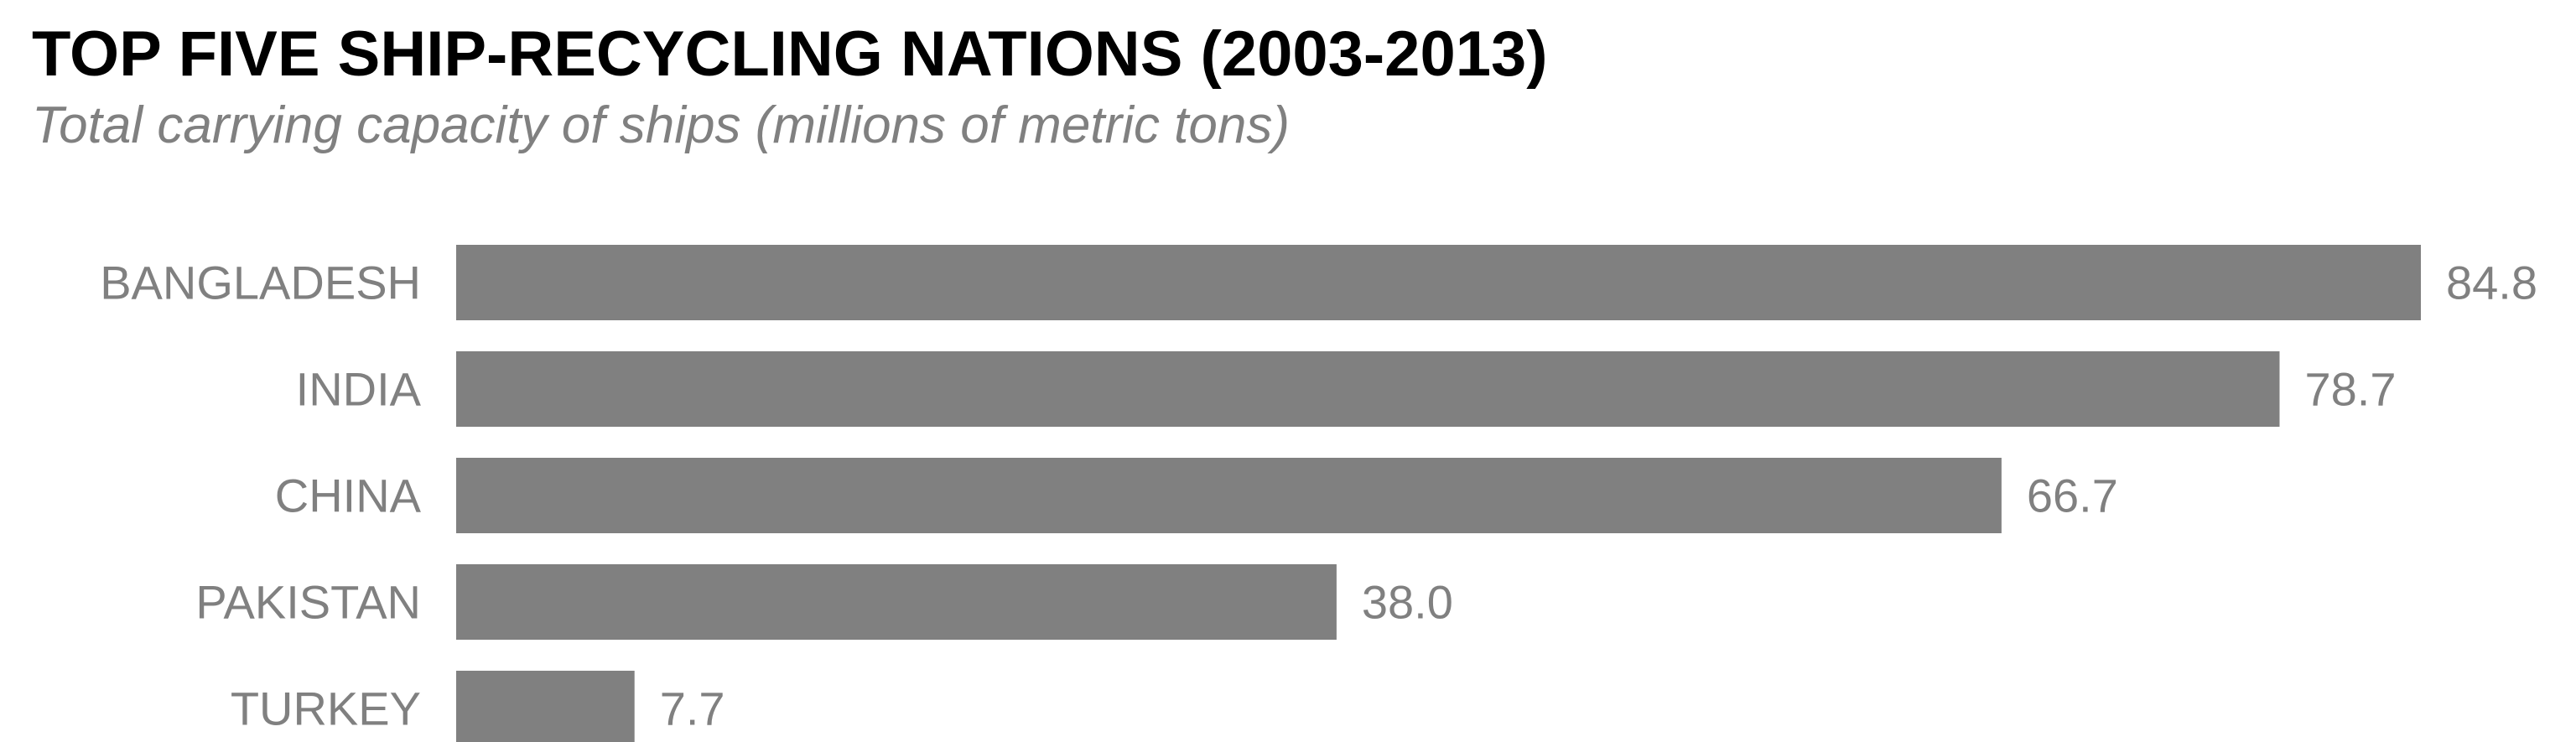 Image resolution: width=2576 pixels, height=742 pixels. What do you see at coordinates (326, 708) in the screenshot?
I see `category-label-turkey: TURKEY` at bounding box center [326, 708].